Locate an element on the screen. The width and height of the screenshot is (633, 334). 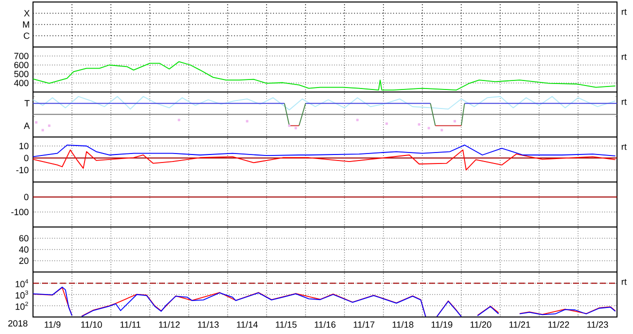
text: A is located at coordinates (27, 125).